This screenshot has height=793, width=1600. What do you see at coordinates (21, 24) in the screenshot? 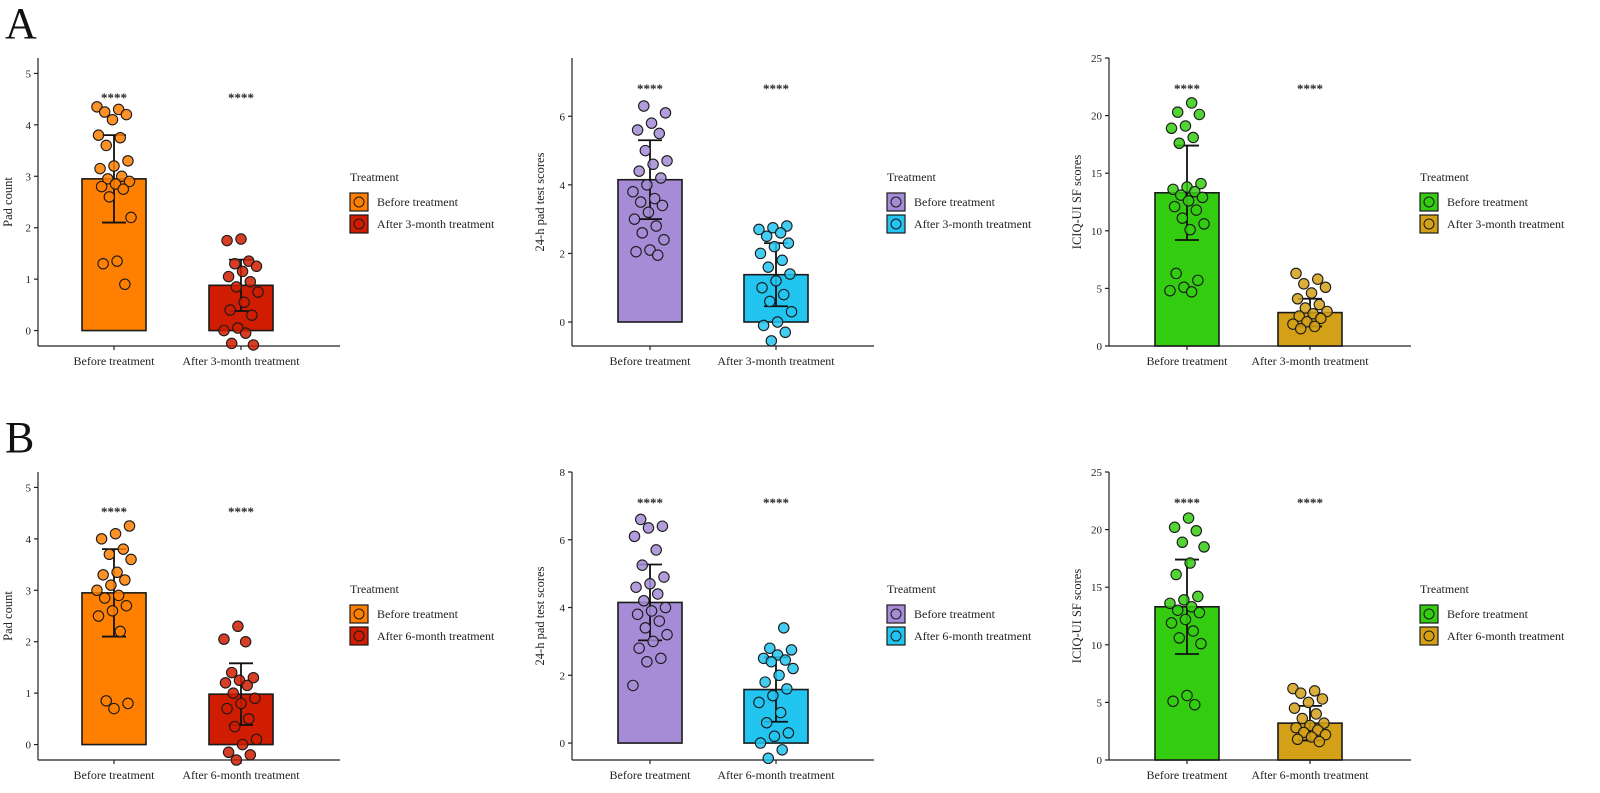
I see `panel-label-a: A` at bounding box center [21, 24].